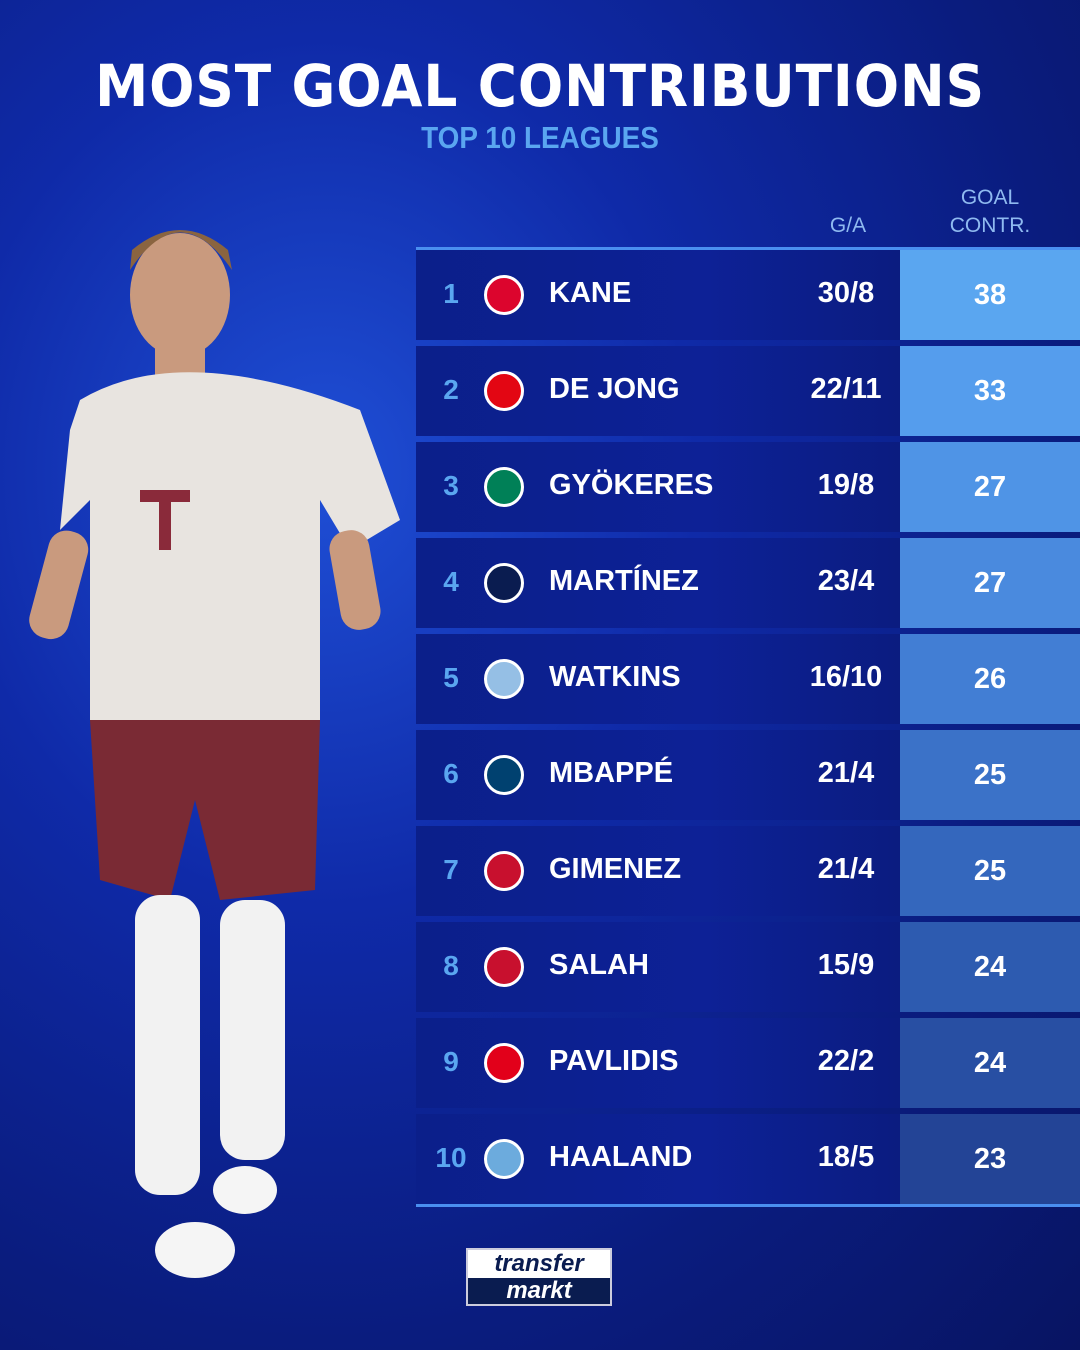 The image size is (1080, 1350). I want to click on player-name: MBAPPÉ, so click(611, 773).